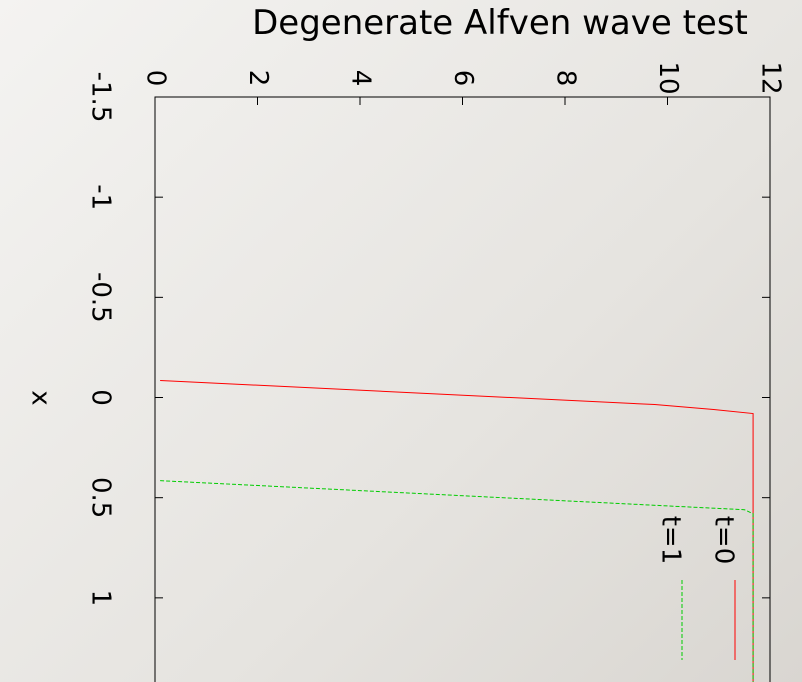  What do you see at coordinates (101, 97) in the screenshot?
I see `x-tick-label: -1.5` at bounding box center [101, 97].